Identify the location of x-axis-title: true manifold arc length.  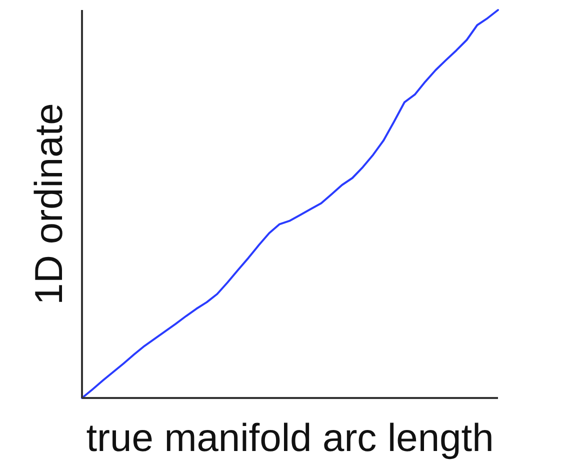
(290, 438).